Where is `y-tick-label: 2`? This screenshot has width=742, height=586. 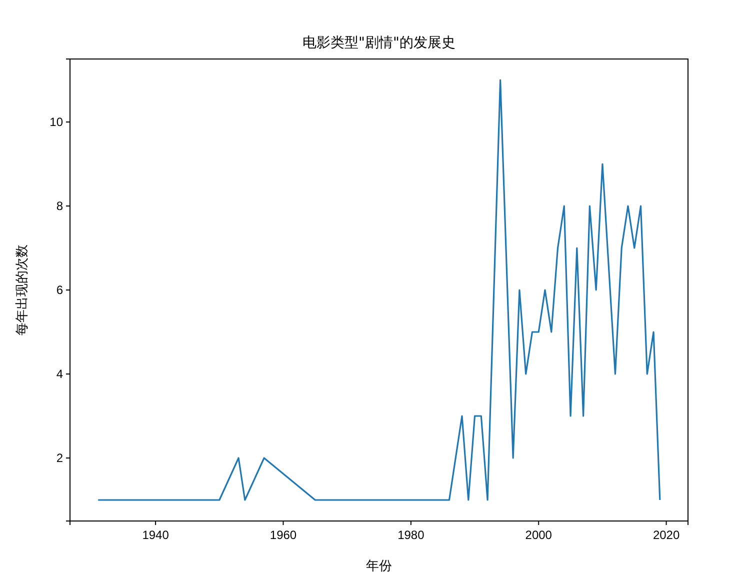 y-tick-label: 2 is located at coordinates (60, 457).